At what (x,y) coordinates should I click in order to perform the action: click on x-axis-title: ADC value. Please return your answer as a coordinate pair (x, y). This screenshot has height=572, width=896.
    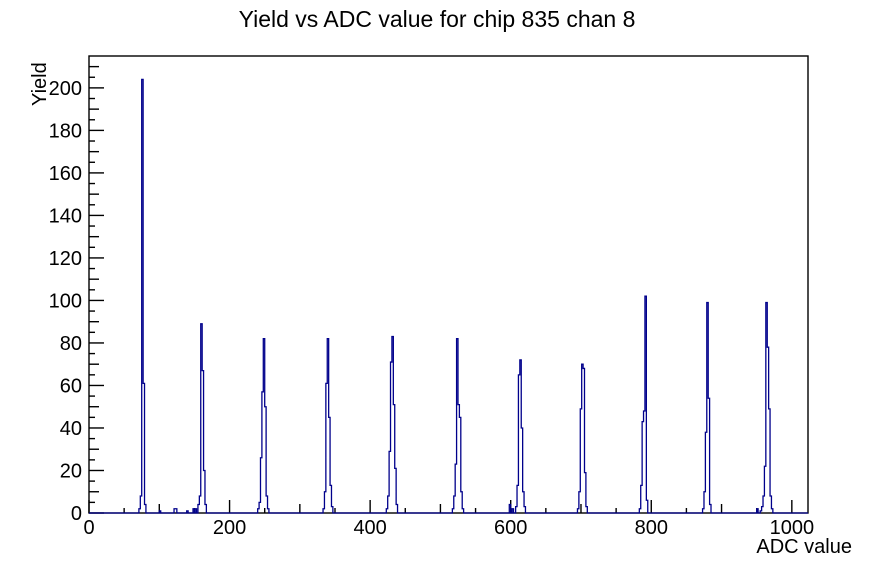
    Looking at the image, I should click on (804, 547).